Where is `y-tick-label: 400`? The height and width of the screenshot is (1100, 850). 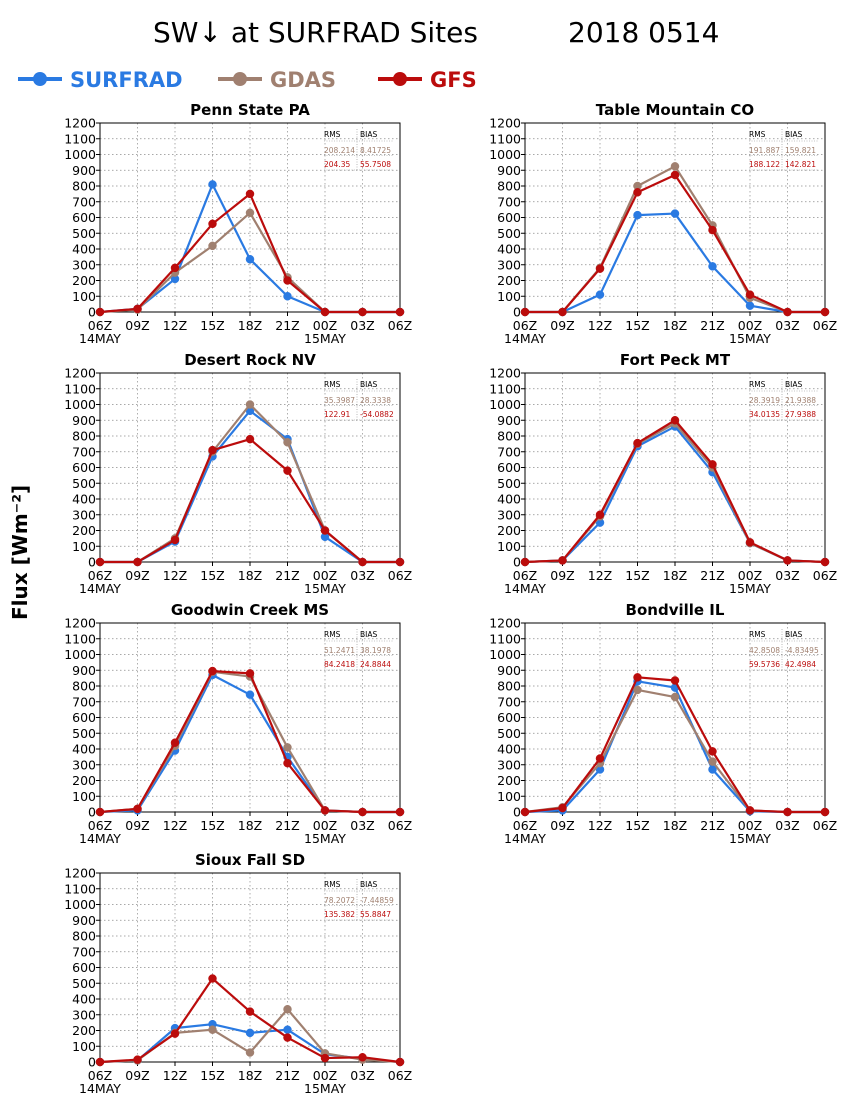
y-tick-label: 400 is located at coordinates (509, 499).